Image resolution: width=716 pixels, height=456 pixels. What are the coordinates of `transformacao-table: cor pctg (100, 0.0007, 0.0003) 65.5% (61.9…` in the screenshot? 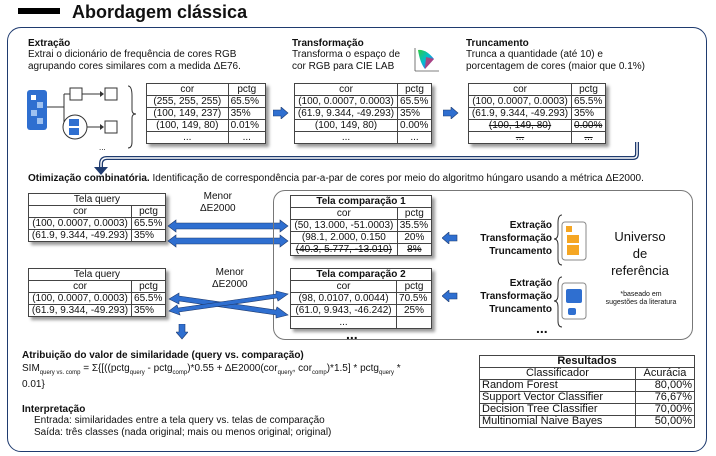 It's located at (362, 113).